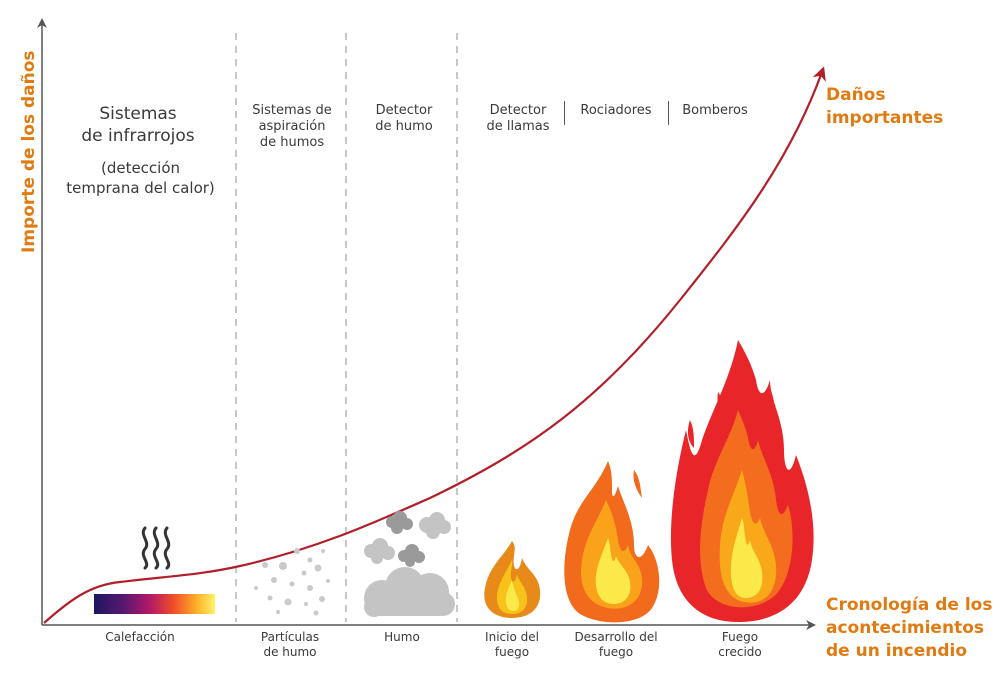 The width and height of the screenshot is (1000, 681). I want to click on firefighters-title: Bomberos, so click(715, 111).